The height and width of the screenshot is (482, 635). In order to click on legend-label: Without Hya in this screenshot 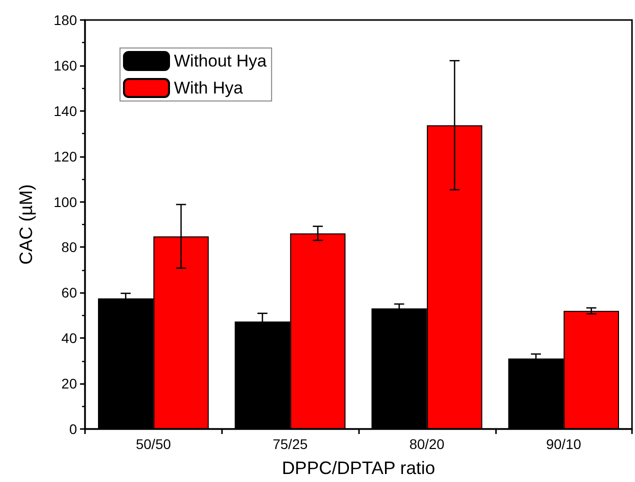, I will do `click(221, 61)`.